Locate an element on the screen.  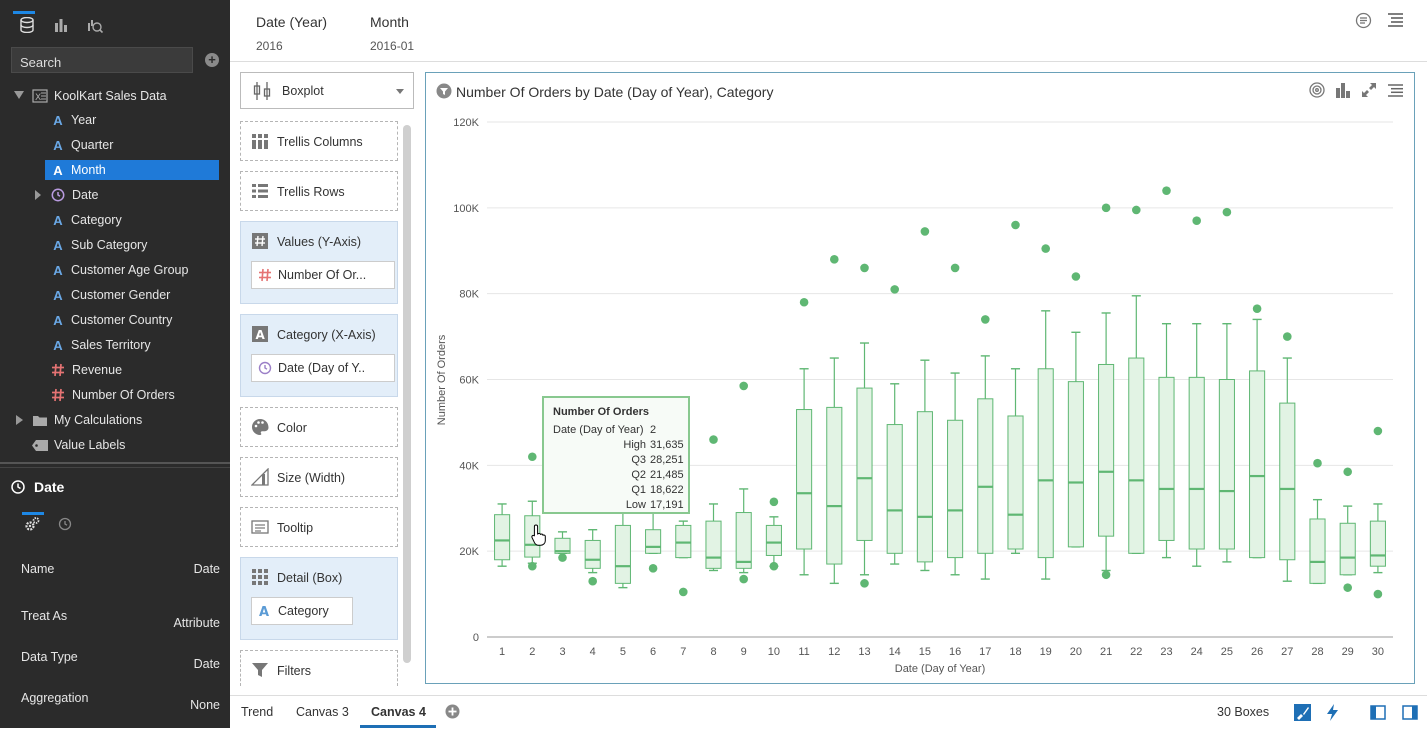
property-data-type: Data Type Date is located at coordinates (115, 670).